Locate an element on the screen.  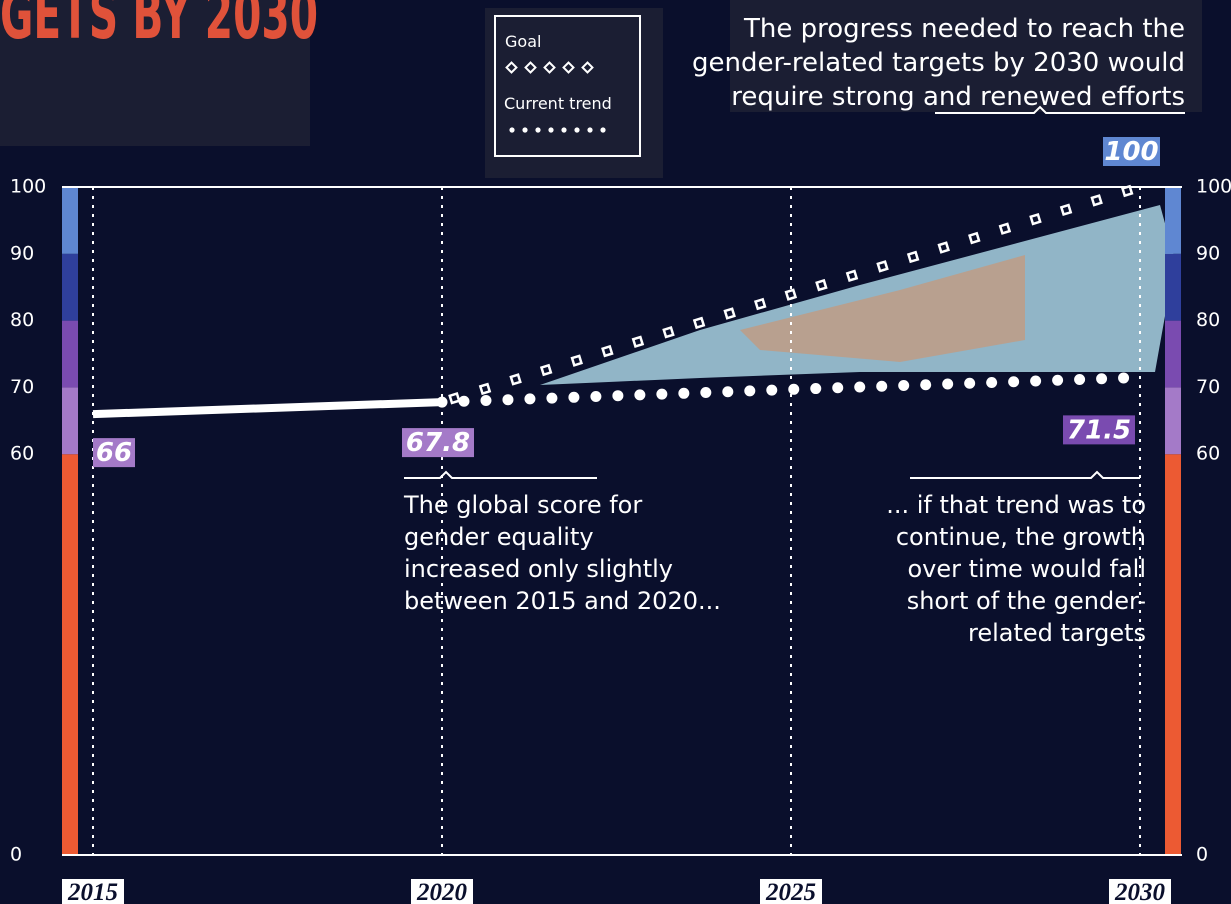
legend-border is located at coordinates (567, 86).